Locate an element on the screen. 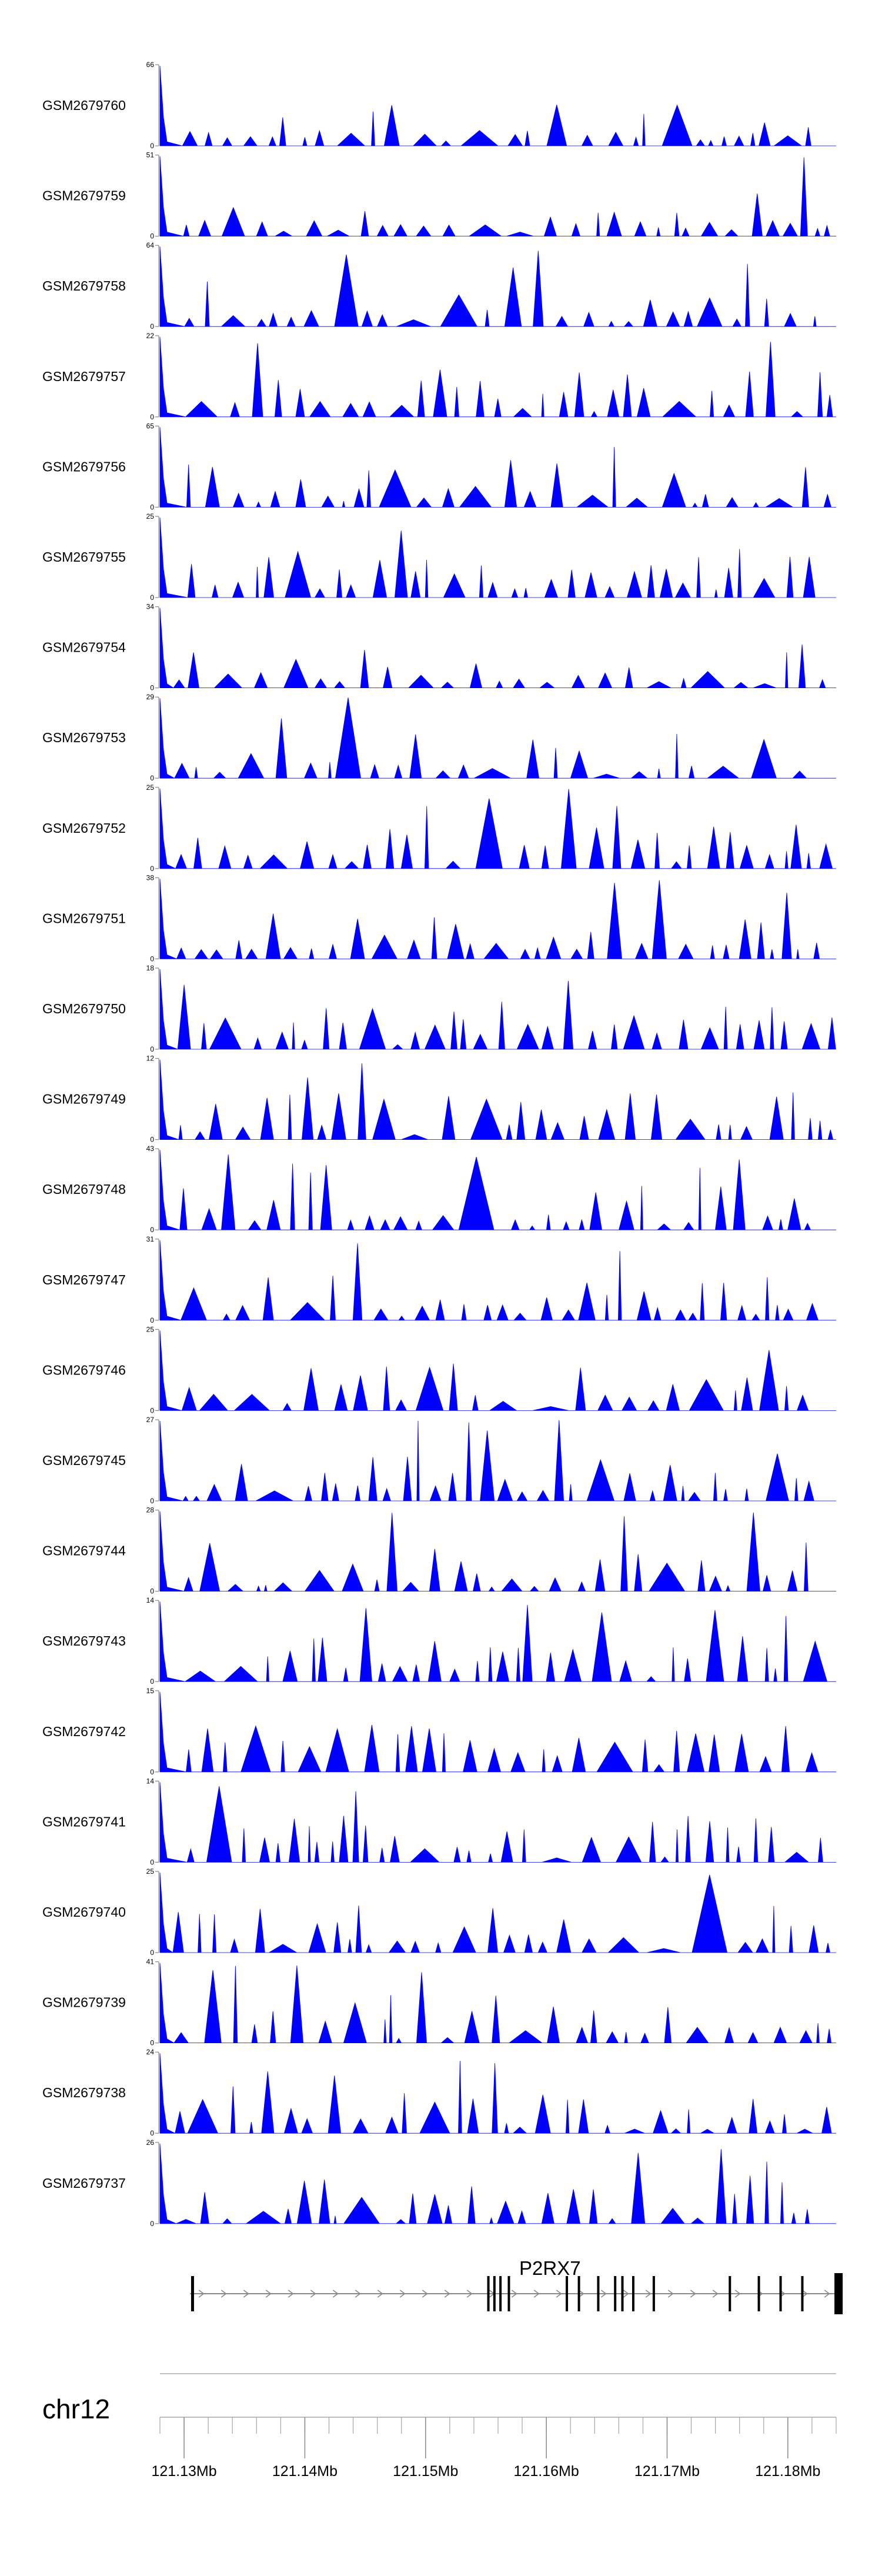  track-GSM2679738: GSM2679738 24 0 is located at coordinates (439, 2092).